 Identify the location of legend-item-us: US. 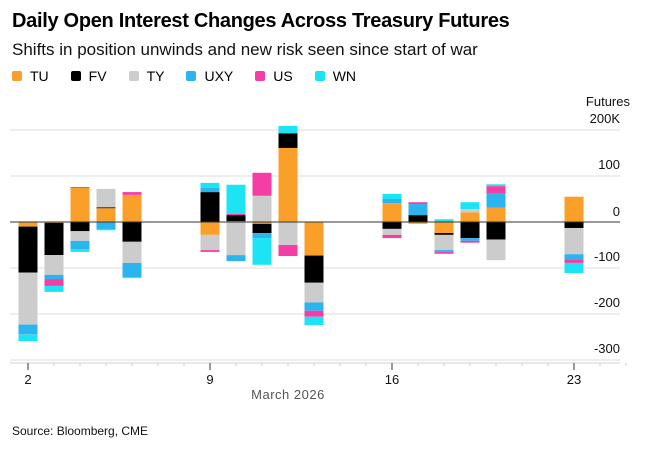
(274, 76).